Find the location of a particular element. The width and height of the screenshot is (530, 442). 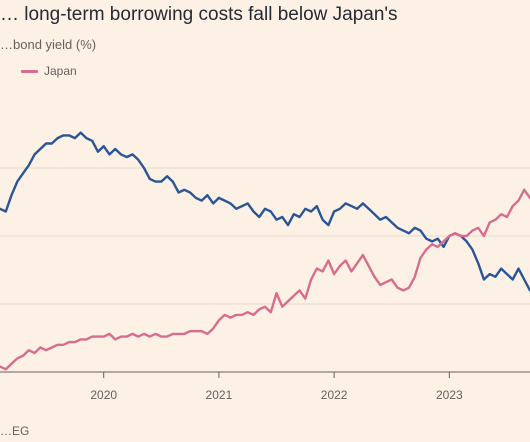

chart-legend: Japan is located at coordinates (49, 71).